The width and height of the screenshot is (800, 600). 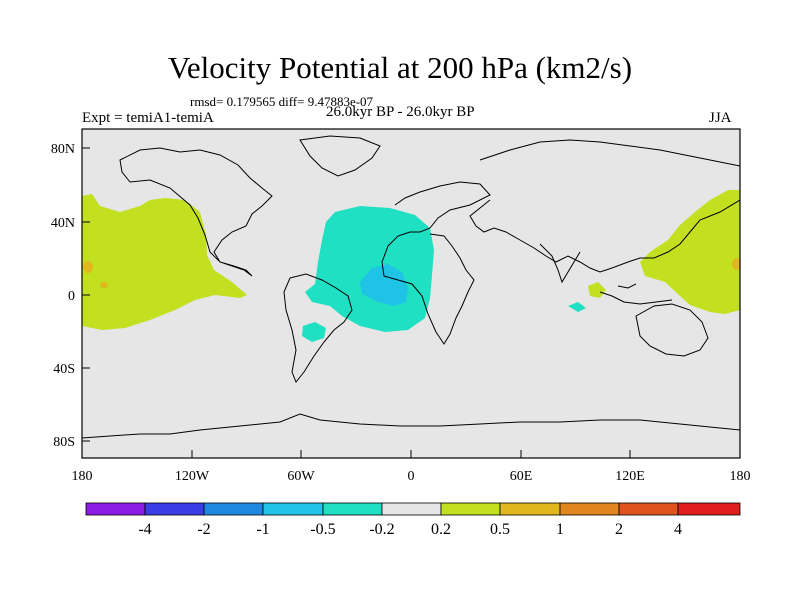 What do you see at coordinates (192, 476) in the screenshot?
I see `lon-label-120w: 120W` at bounding box center [192, 476].